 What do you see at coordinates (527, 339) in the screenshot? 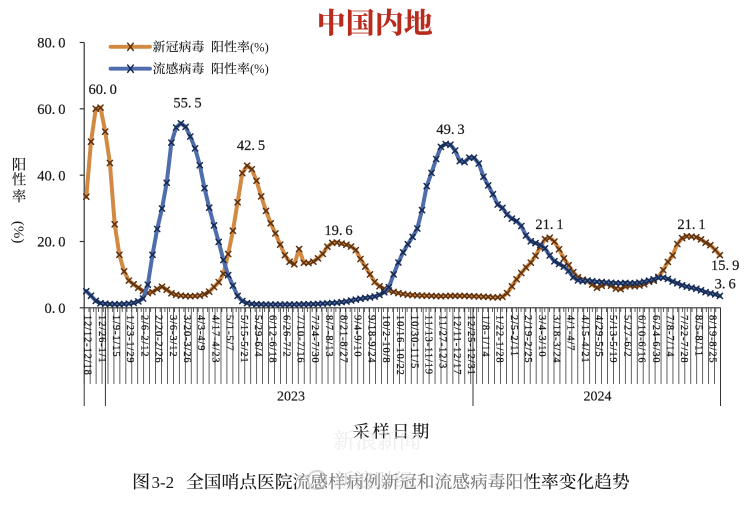
I see `svg-text: 2/19-2/25` at bounding box center [527, 339].